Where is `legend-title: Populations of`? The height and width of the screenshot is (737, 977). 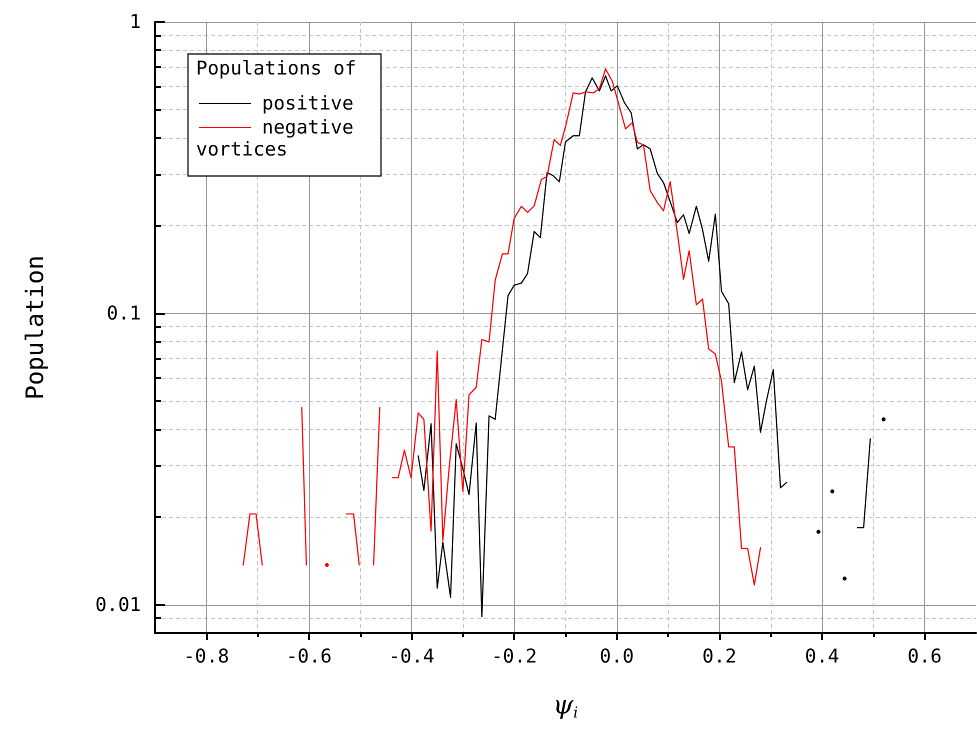
legend-title: Populations of is located at coordinates (276, 69).